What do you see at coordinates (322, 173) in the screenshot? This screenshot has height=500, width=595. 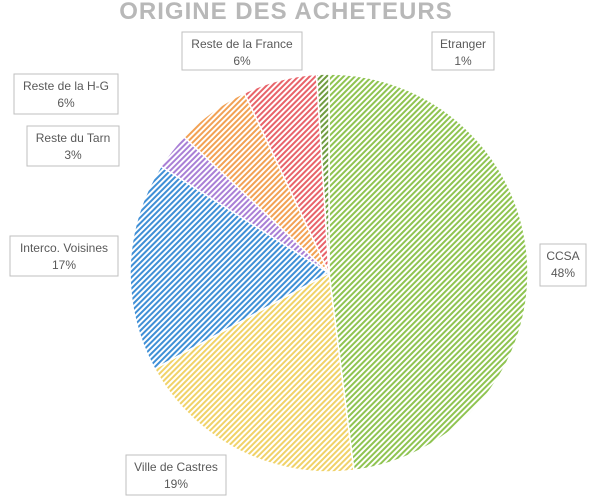 I see `pie-slice-etranger` at bounding box center [322, 173].